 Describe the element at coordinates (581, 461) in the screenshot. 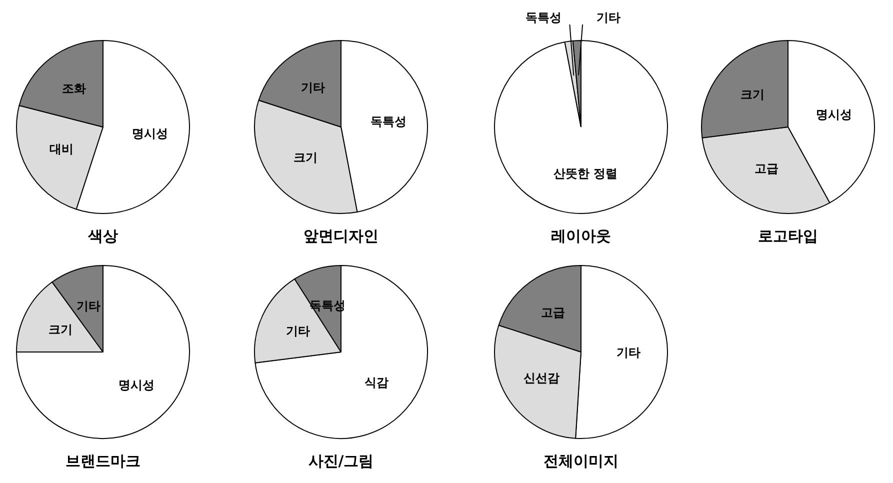

I see `text: 전체이미지` at that location.